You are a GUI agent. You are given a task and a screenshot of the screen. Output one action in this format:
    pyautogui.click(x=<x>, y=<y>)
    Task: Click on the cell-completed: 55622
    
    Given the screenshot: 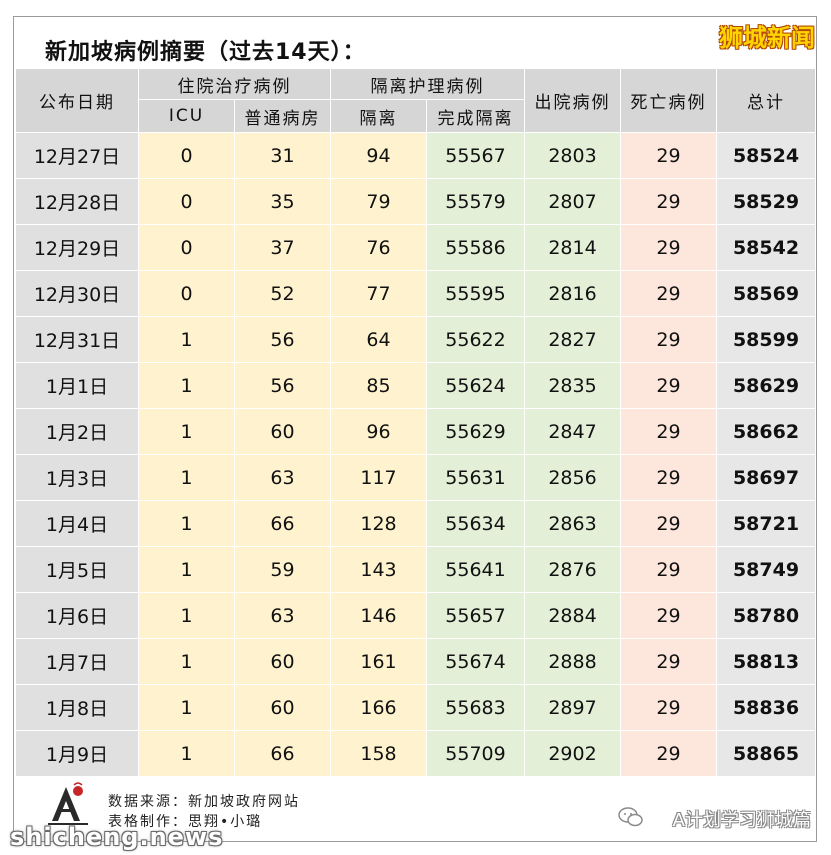 What is the action you would take?
    pyautogui.click(x=475, y=339)
    